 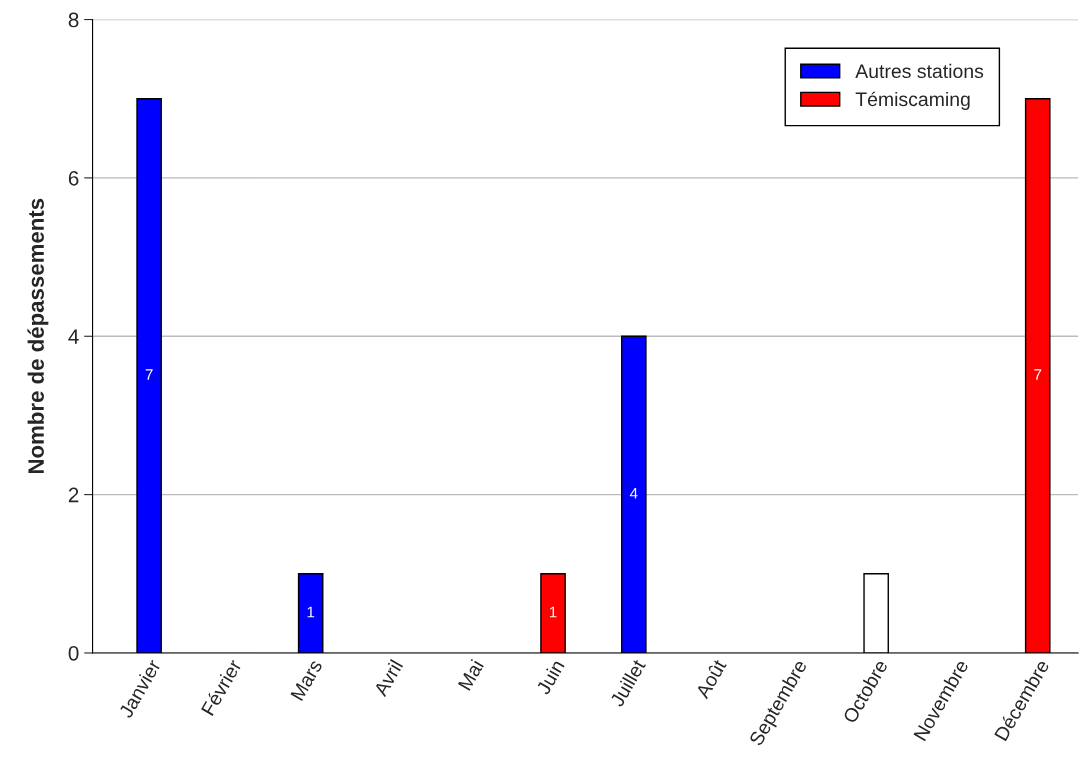 What do you see at coordinates (73, 336) in the screenshot?
I see `y-tick-label: 4` at bounding box center [73, 336].